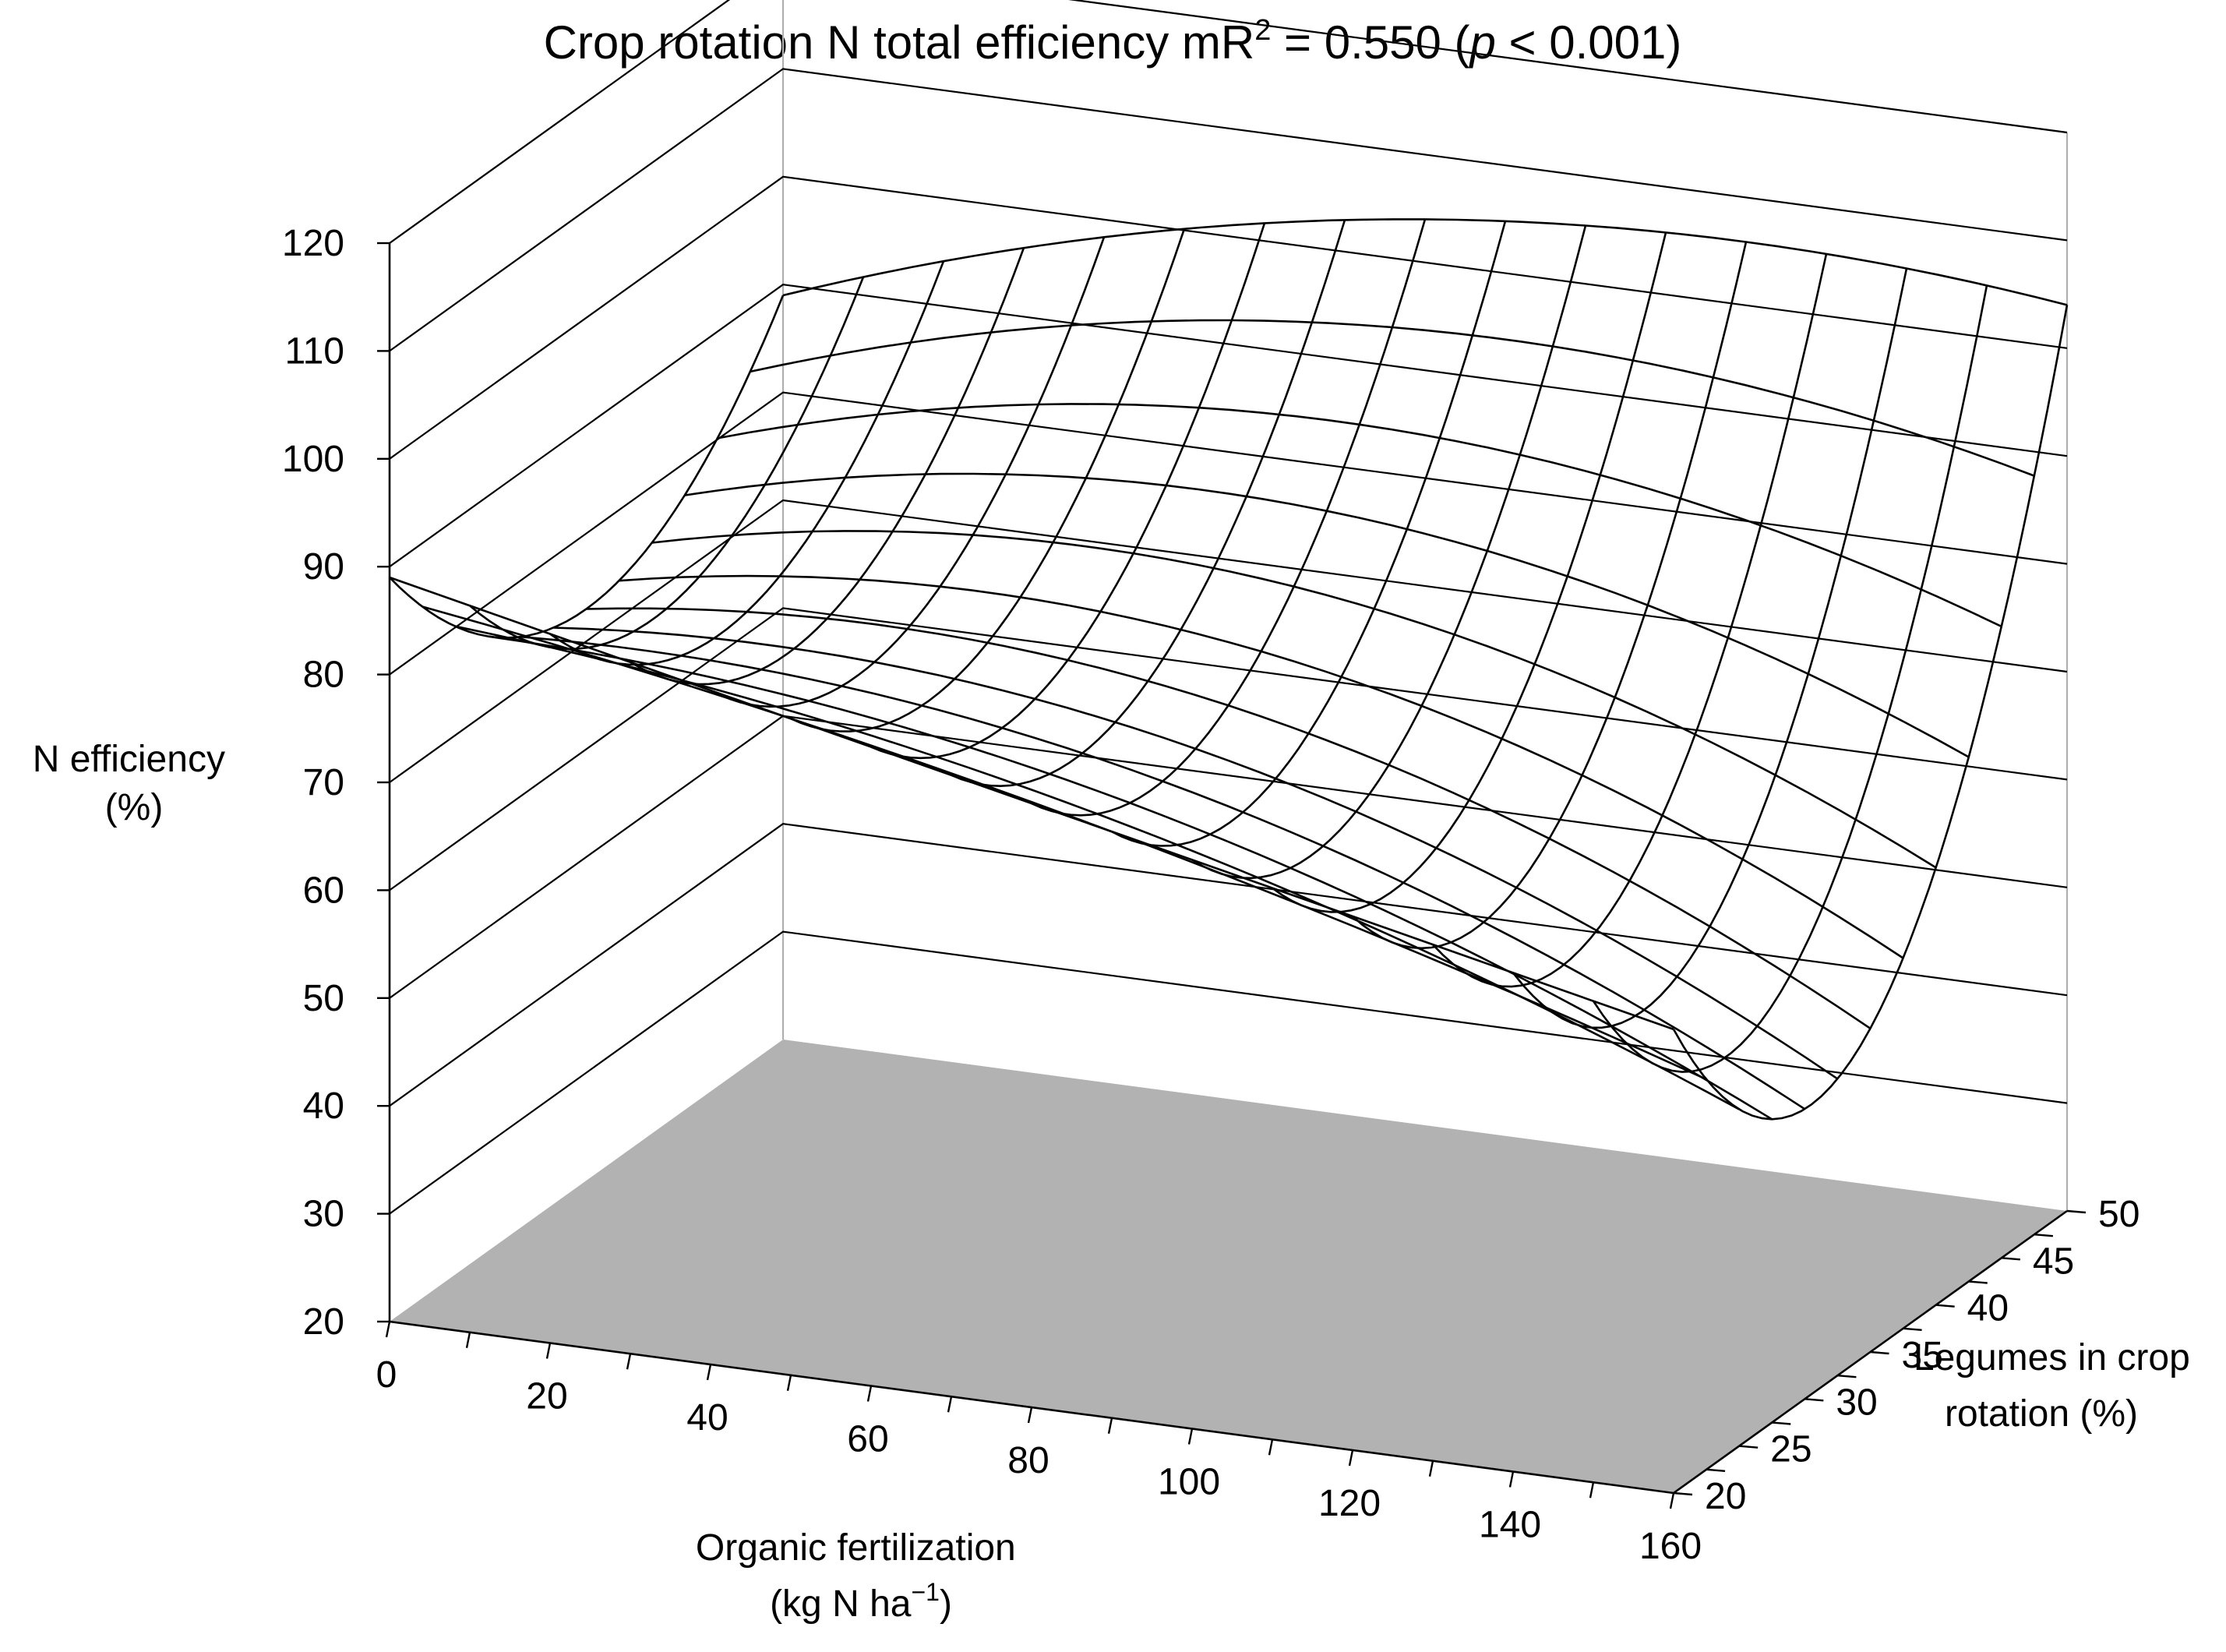 This screenshot has height=1652, width=2226. I want to click on z-tick-label: 120, so click(313, 244).